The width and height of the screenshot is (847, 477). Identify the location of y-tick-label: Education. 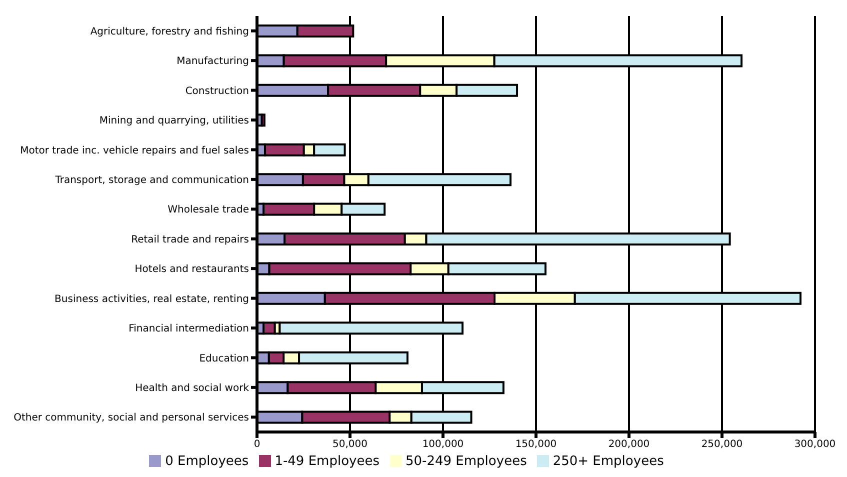
(224, 358).